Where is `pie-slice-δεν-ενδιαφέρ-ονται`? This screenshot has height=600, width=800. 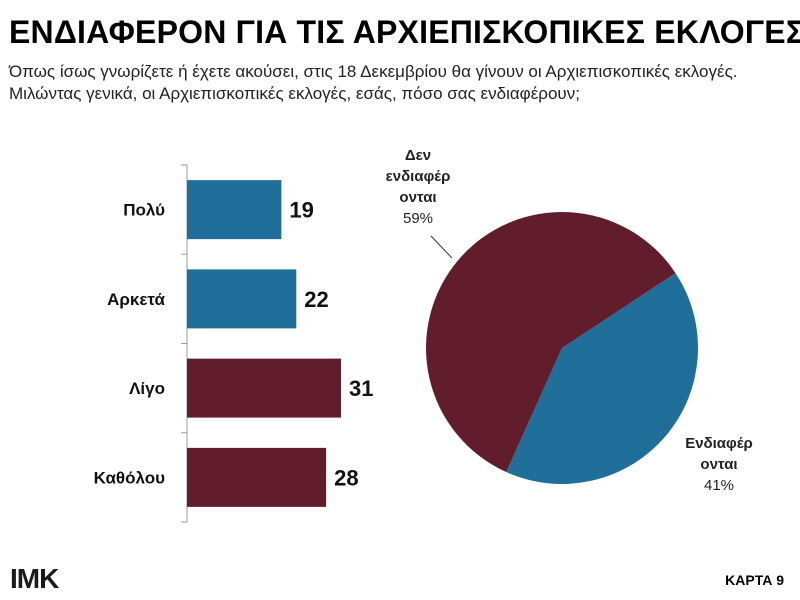
pie-slice-δεν-ενδιαφέρ-ονται is located at coordinates (551, 342).